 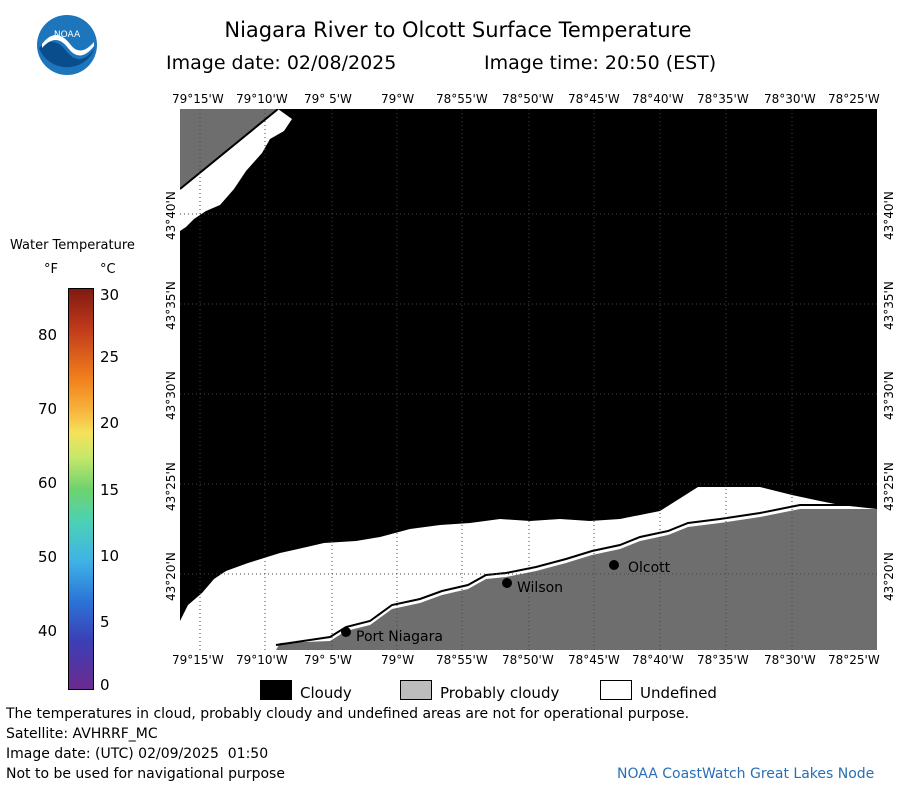 I want to click on place-wilson: Wilson, so click(x=540, y=588).